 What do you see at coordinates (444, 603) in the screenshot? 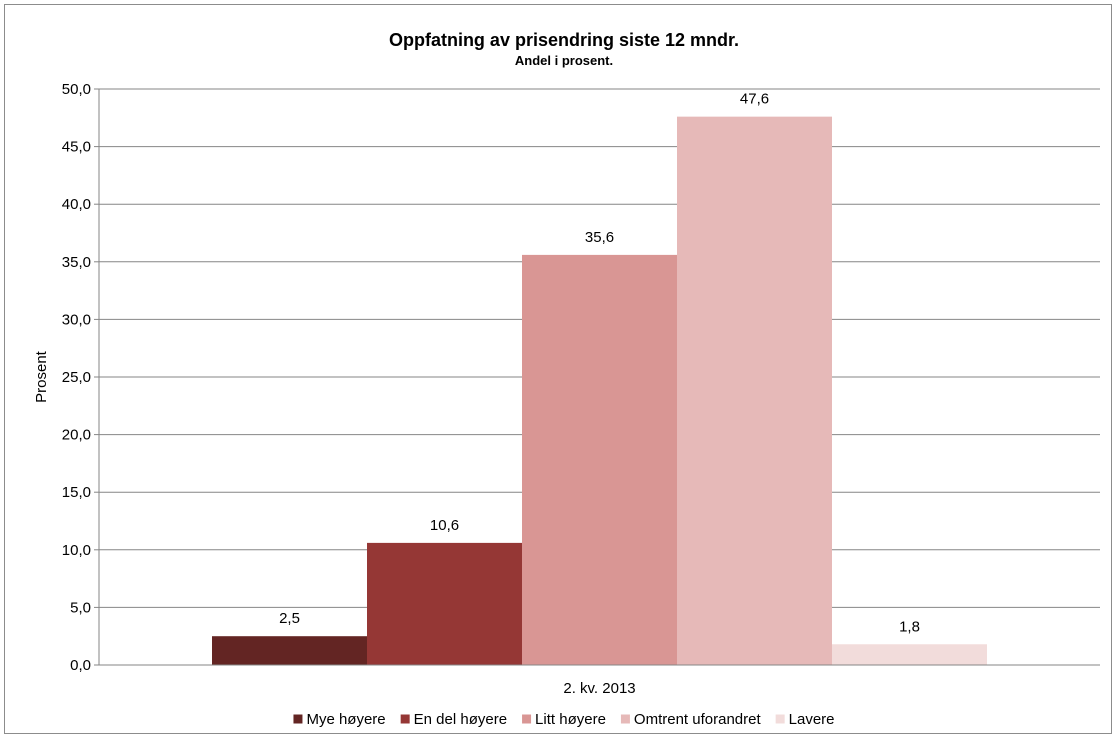
I see `bar-en-del-høyere` at bounding box center [444, 603].